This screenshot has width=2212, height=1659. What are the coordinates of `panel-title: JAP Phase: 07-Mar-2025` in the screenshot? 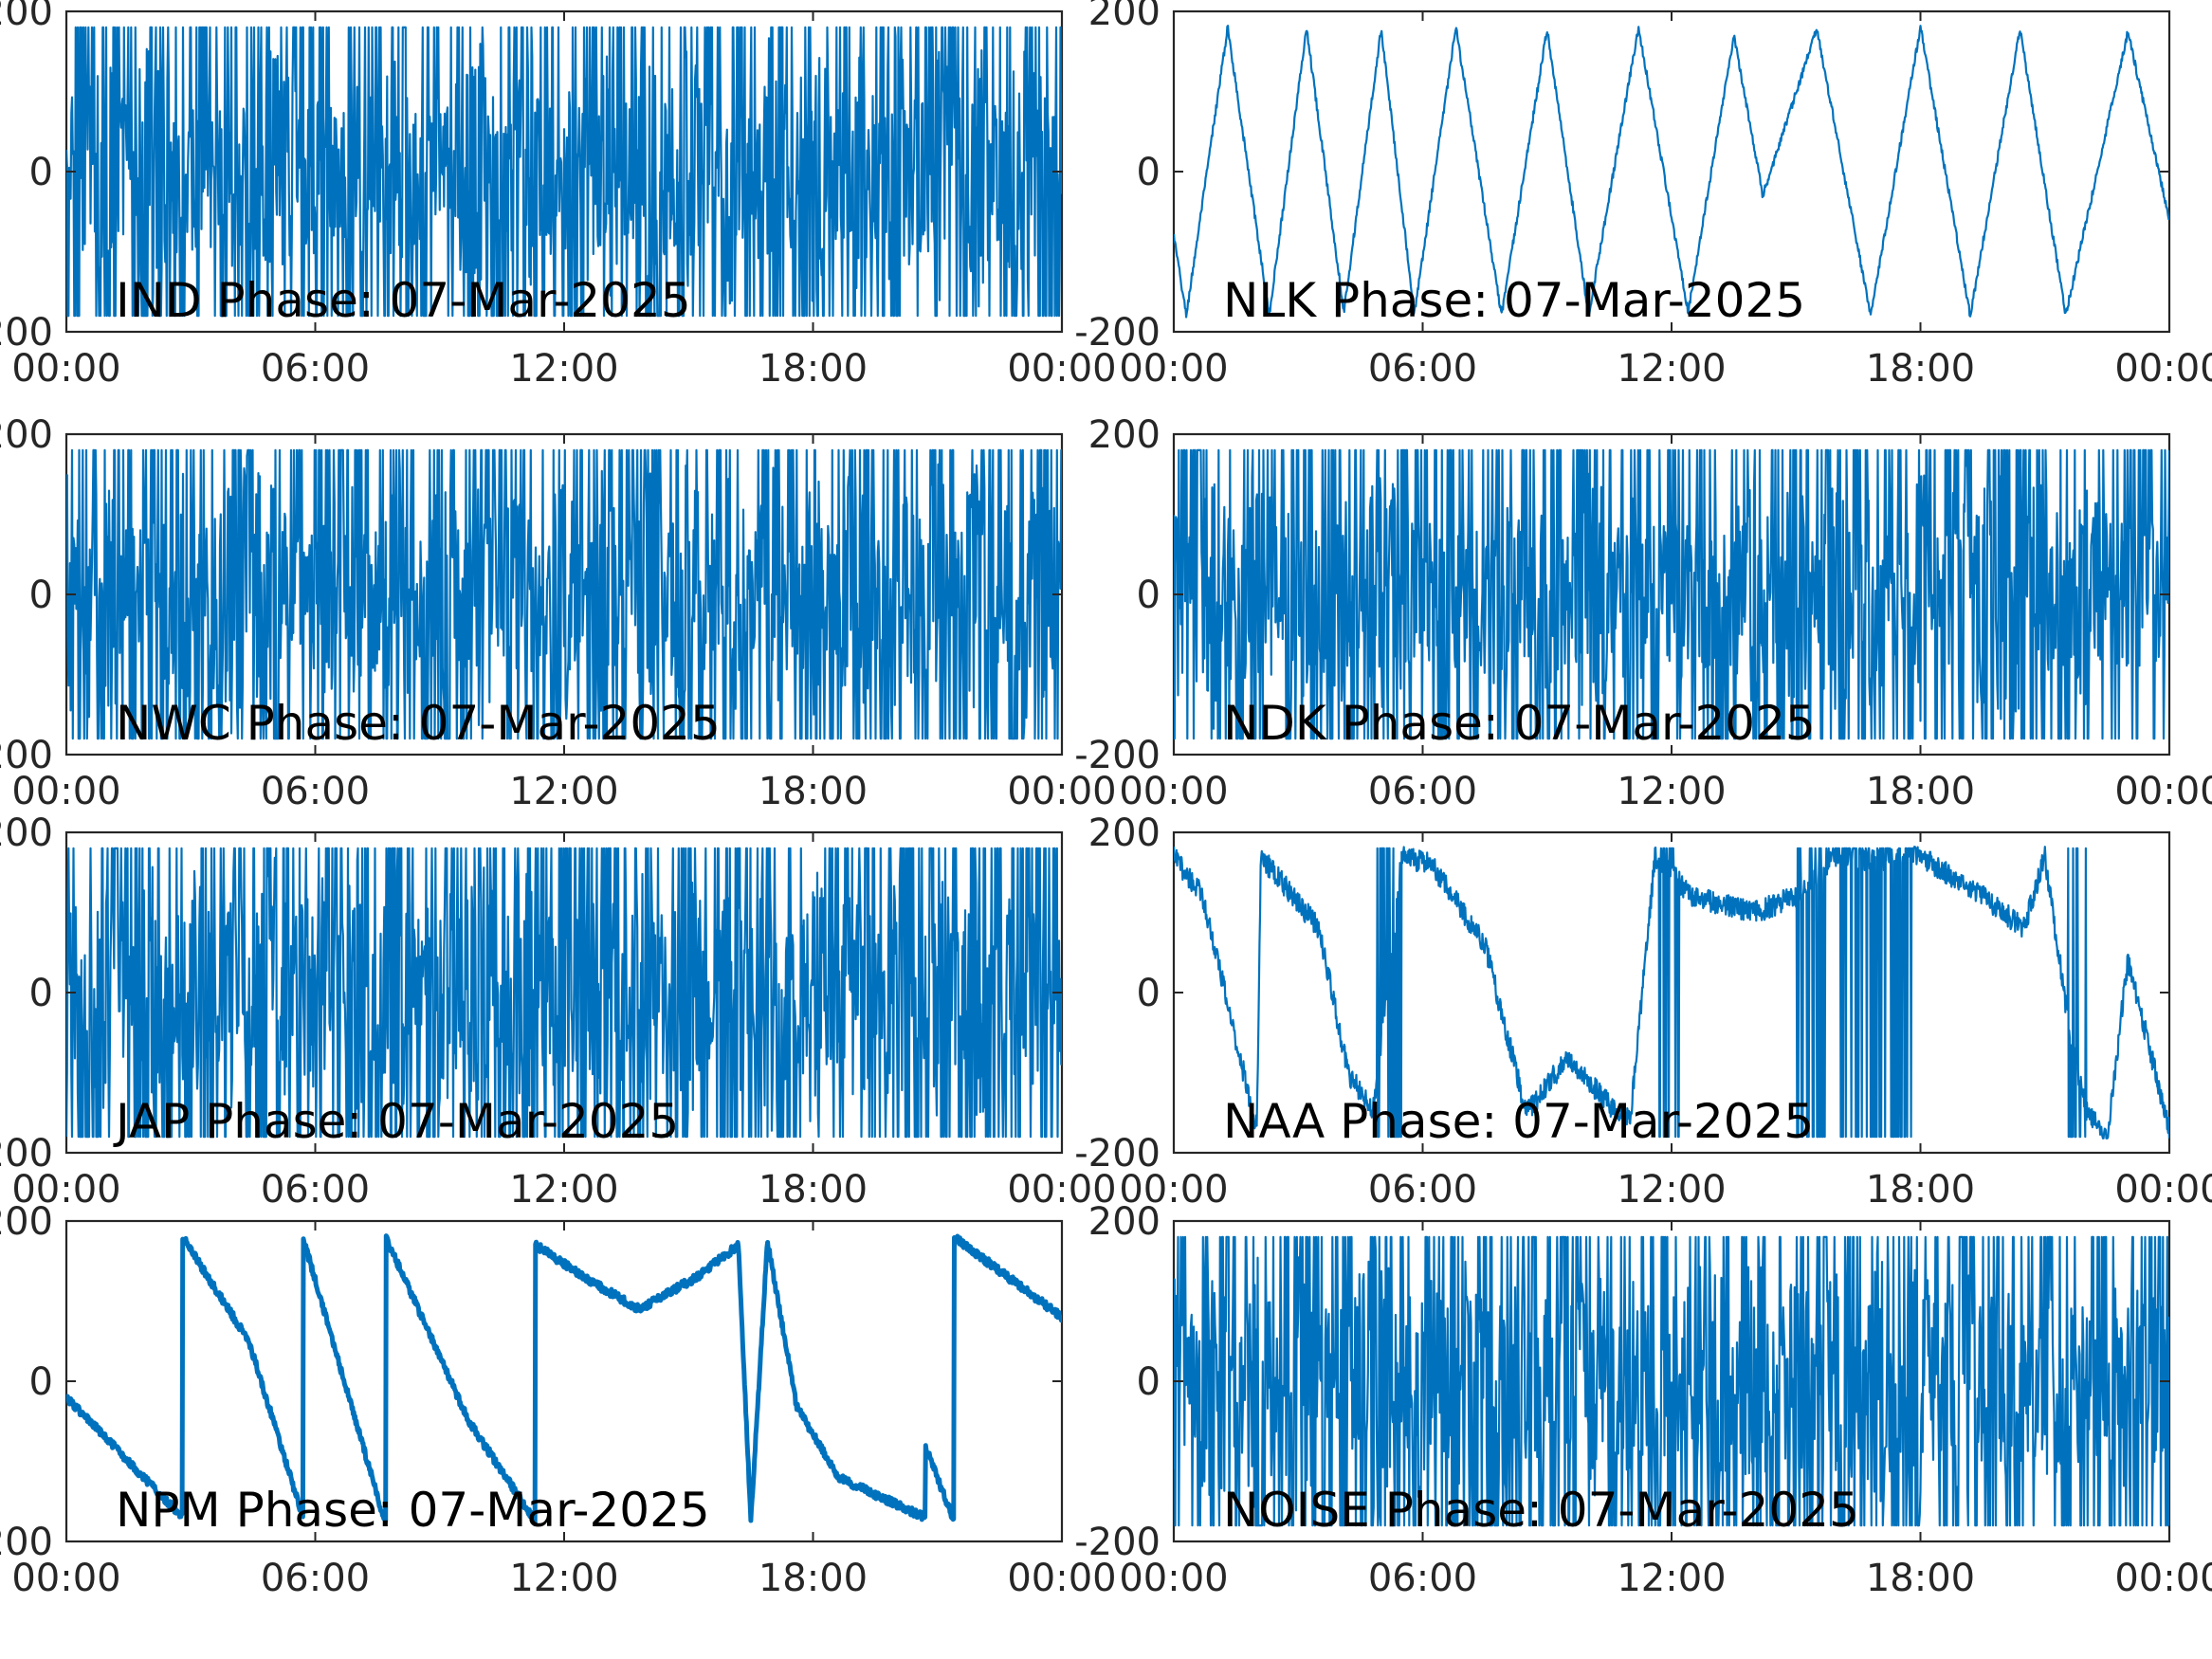 It's located at (396, 1121).